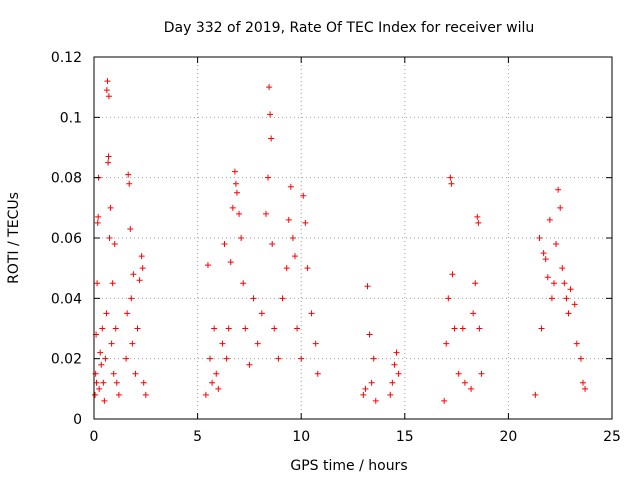 The width and height of the screenshot is (640, 480). Describe the element at coordinates (612, 437) in the screenshot. I see `x-tick-label: 25` at that location.